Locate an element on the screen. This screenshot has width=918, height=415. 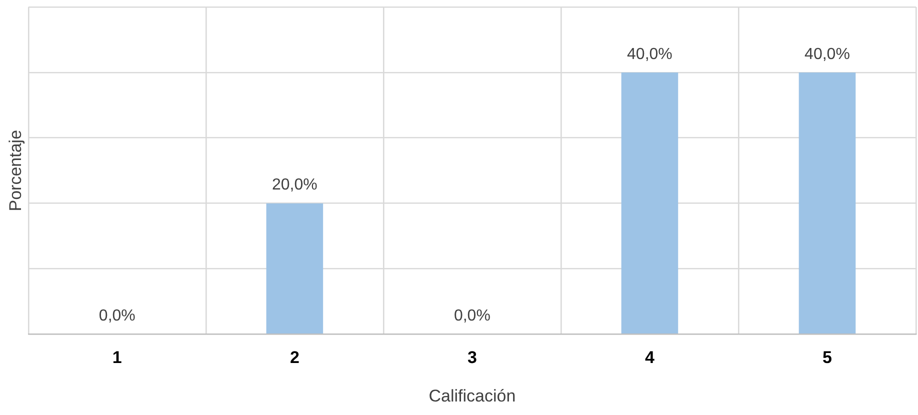
x-tick-label: 3 is located at coordinates (472, 358).